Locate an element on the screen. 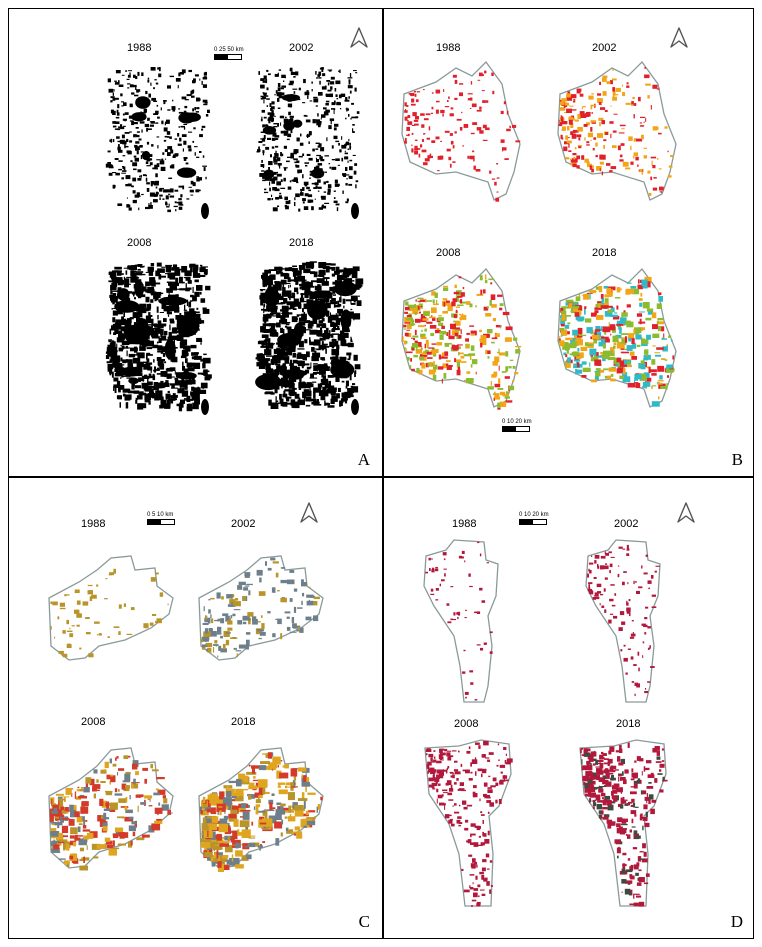  panel-d-year-2002: 2002 is located at coordinates (626, 524).